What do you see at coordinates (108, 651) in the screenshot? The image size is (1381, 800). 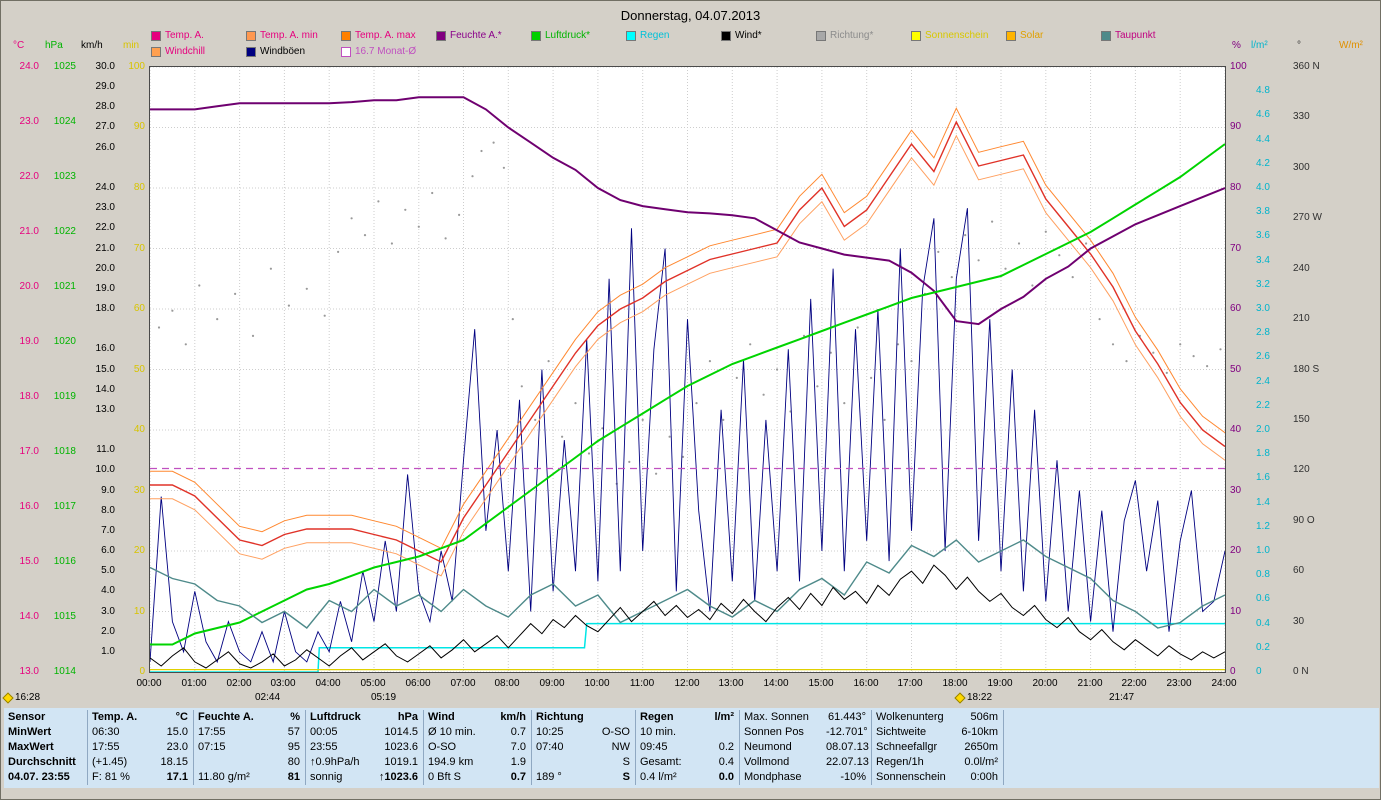 I see `axis-tick-kmh: 1.0` at bounding box center [108, 651].